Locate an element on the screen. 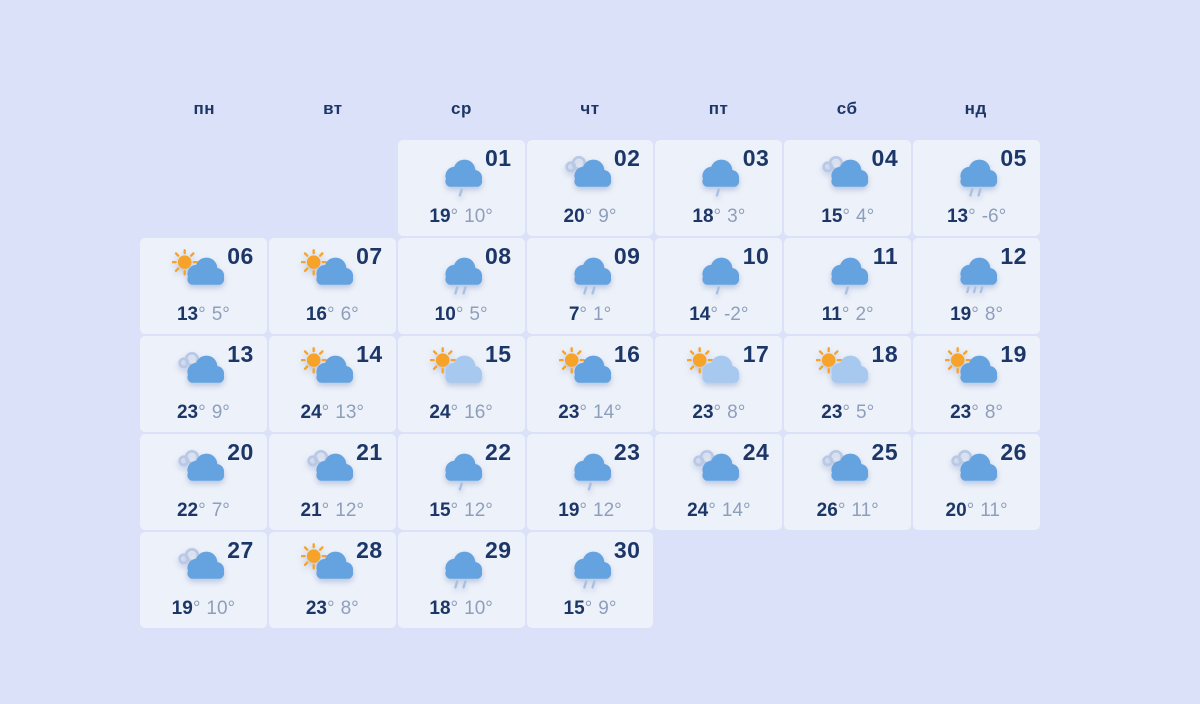 The width and height of the screenshot is (1200, 704). day-cell-29: 29 18° 10° is located at coordinates (461, 580).